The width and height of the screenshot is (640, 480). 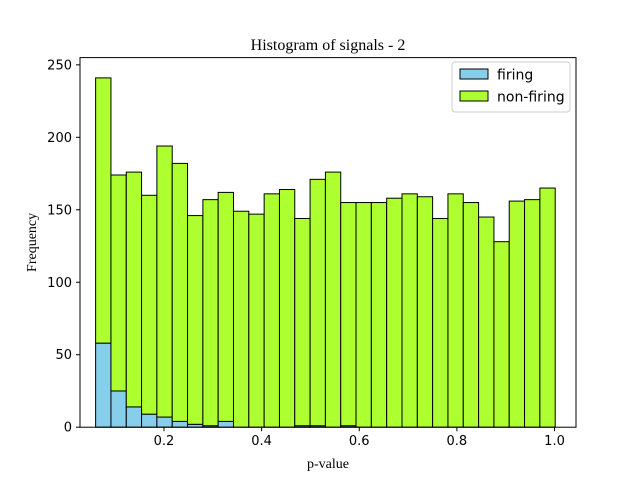 I want to click on x-tick-label: 0.4, so click(x=261, y=441).